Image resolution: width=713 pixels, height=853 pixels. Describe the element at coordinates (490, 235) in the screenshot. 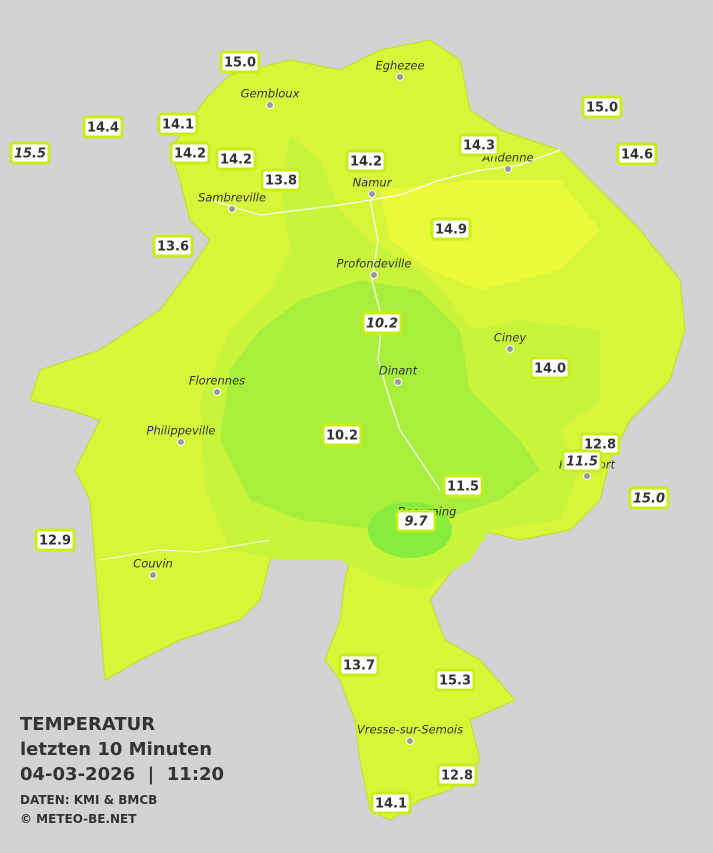

I see `warm-zone` at that location.